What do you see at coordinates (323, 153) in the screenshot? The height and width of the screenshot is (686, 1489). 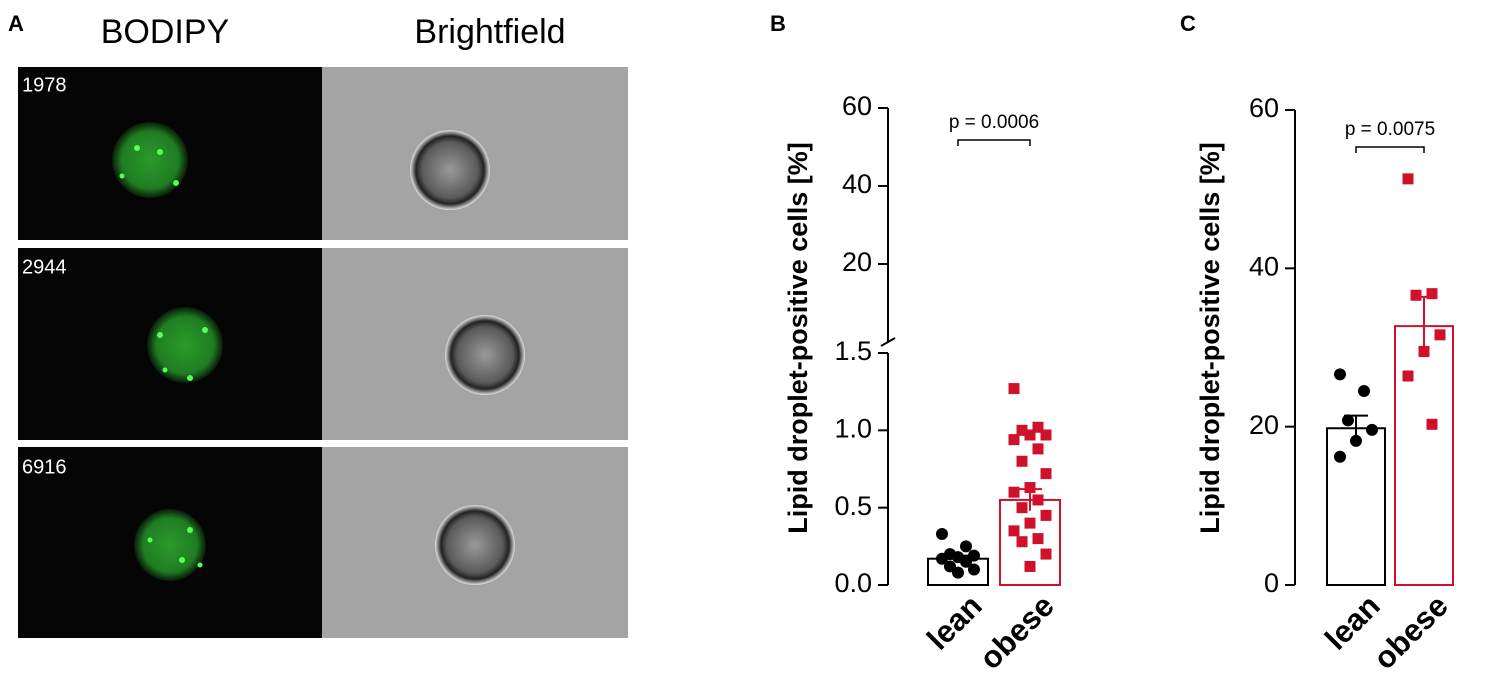 I see `image-row: 1978` at bounding box center [323, 153].